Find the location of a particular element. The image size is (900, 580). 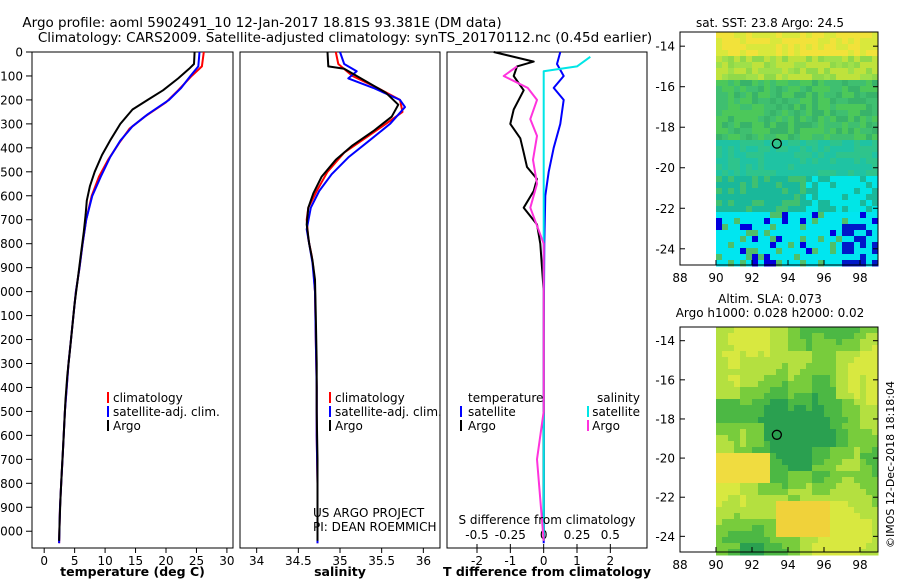

y-tick-label: 1400 is located at coordinates (11, 388).